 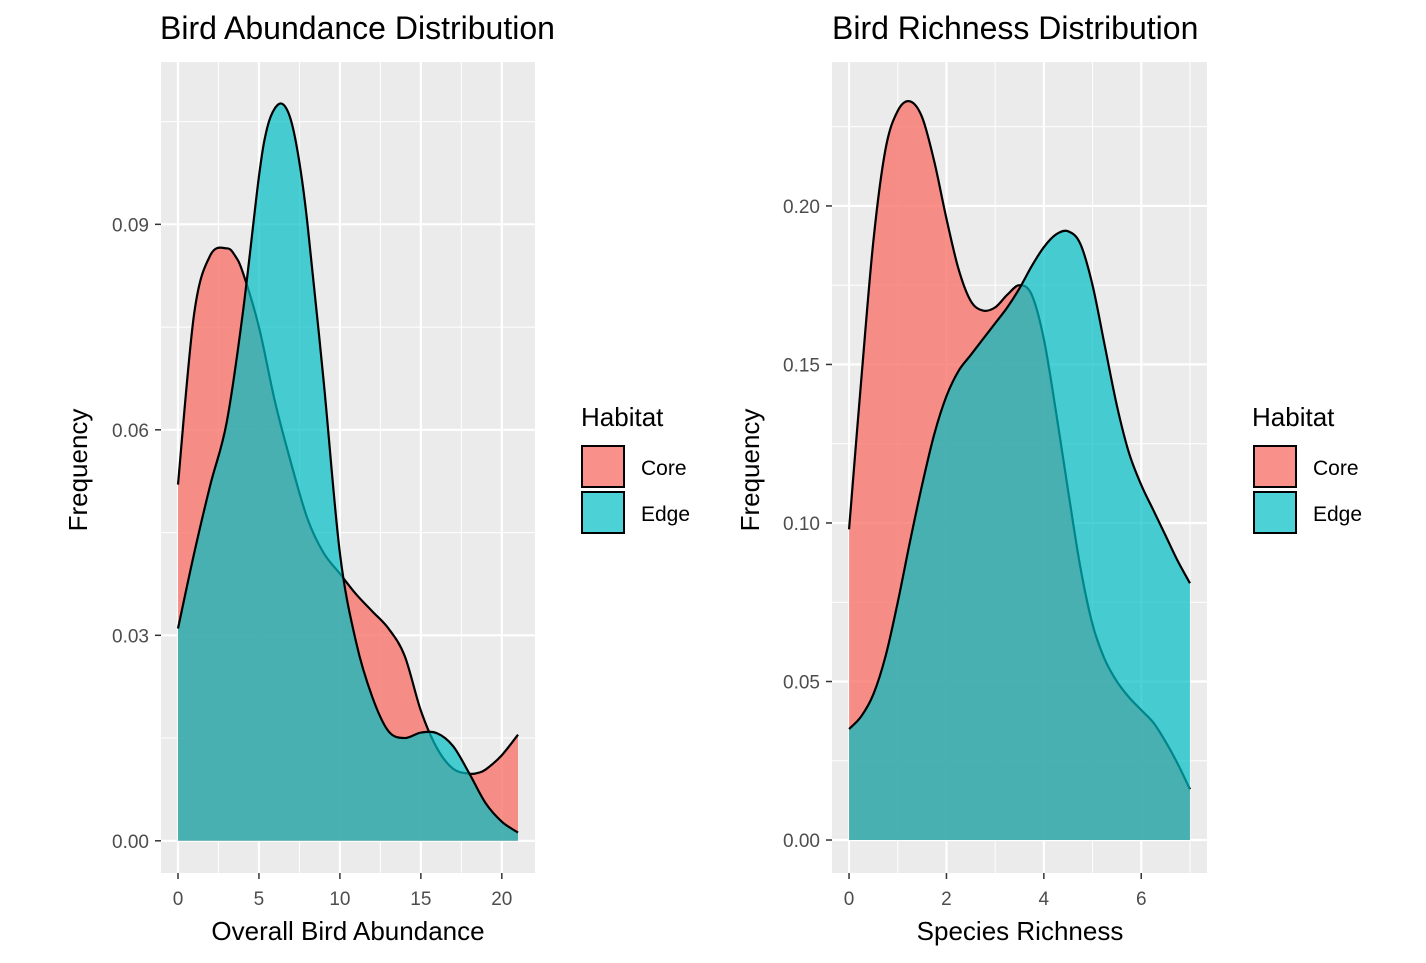 What do you see at coordinates (801, 524) in the screenshot?
I see `richness-y-tick-label: 0.10` at bounding box center [801, 524].